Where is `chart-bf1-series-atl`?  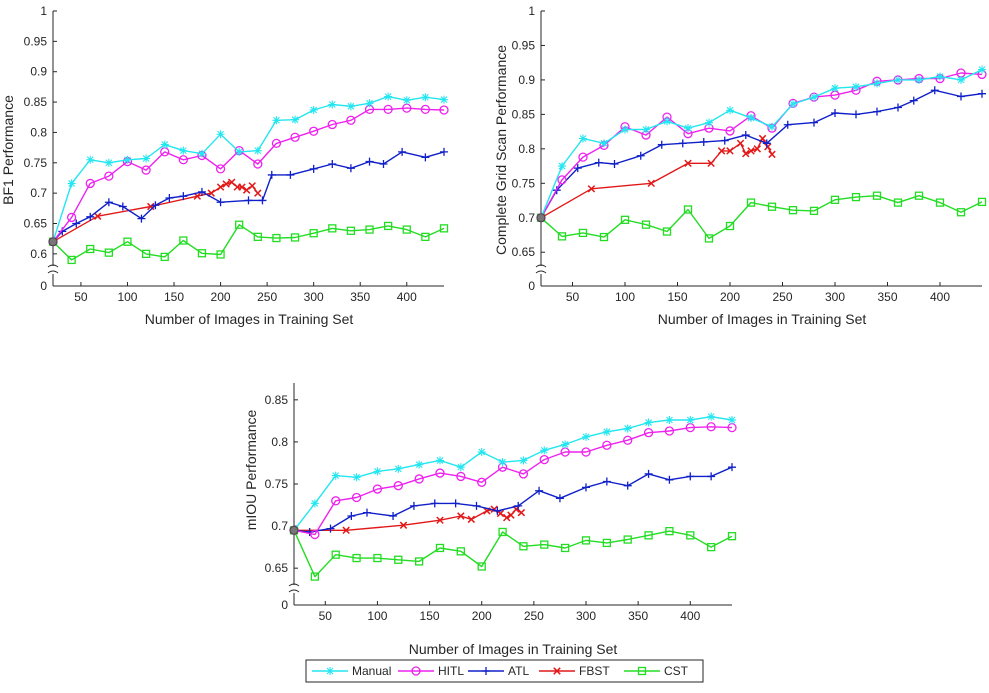
chart-bf1-series-atl is located at coordinates (248, 196).